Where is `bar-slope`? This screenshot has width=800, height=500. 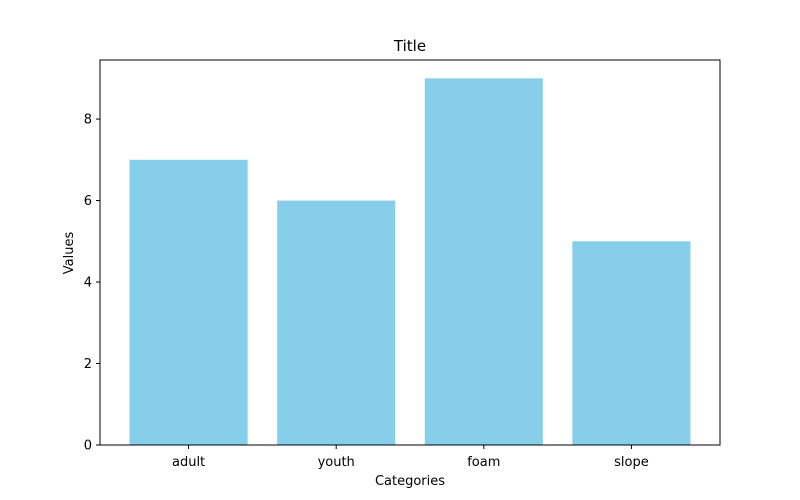
bar-slope is located at coordinates (631, 343).